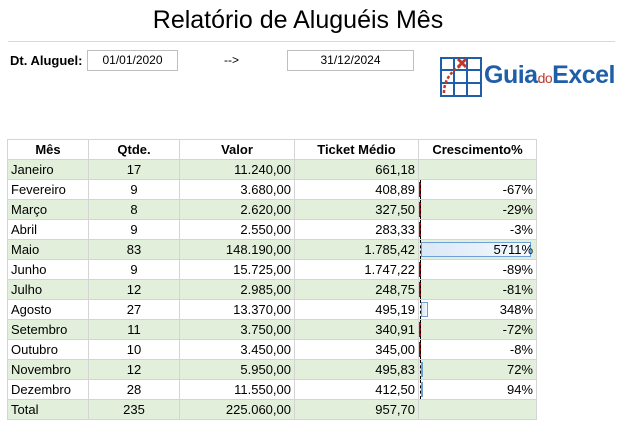 The width and height of the screenshot is (641, 425). I want to click on crescimento-cell: -72%, so click(477, 329).